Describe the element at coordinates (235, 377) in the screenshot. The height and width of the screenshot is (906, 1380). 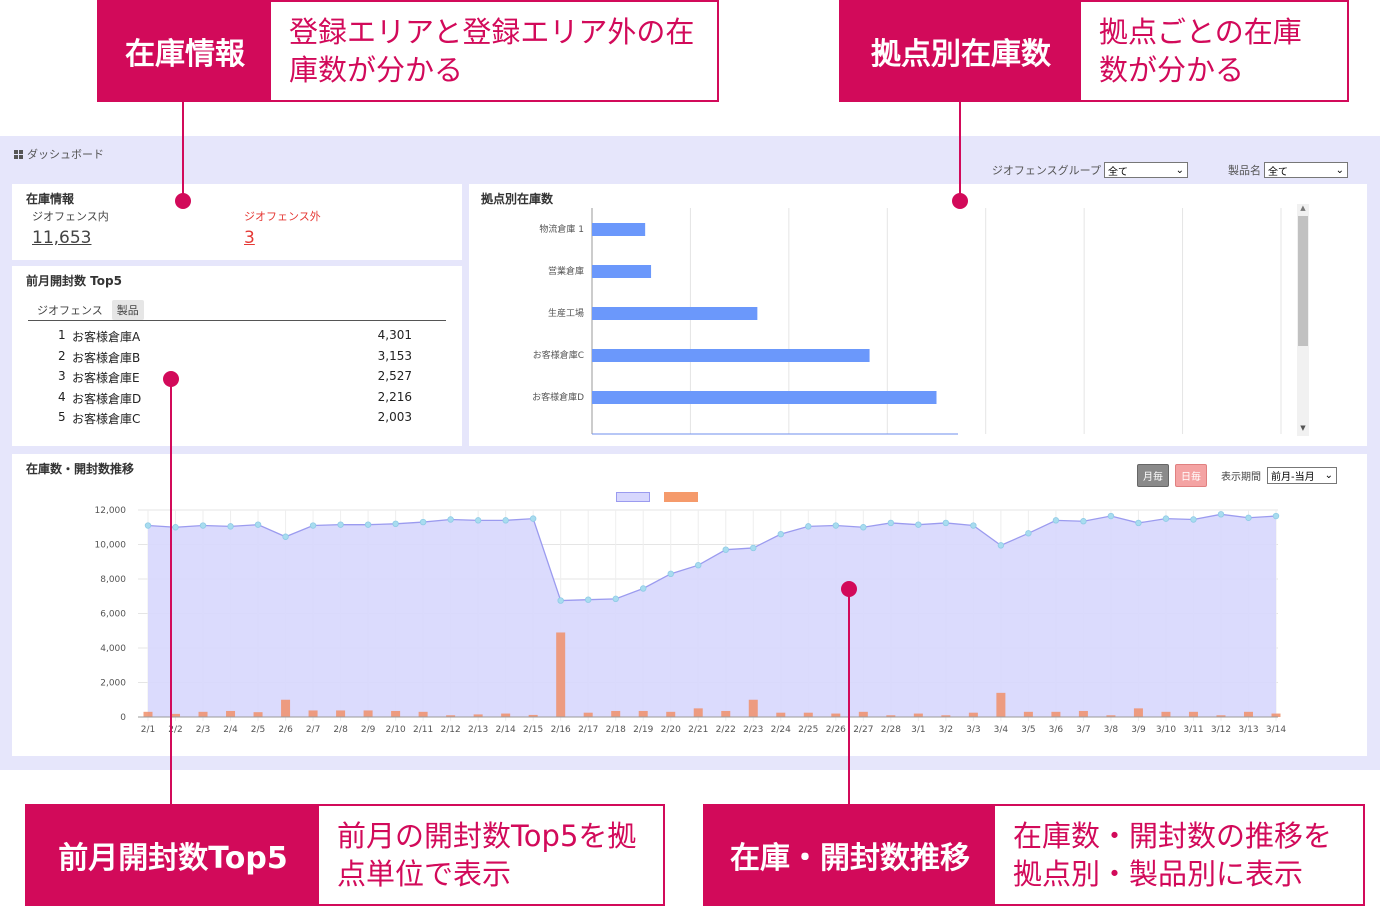
I see `list-item: 3 お客様倉庫E 2,527` at that location.